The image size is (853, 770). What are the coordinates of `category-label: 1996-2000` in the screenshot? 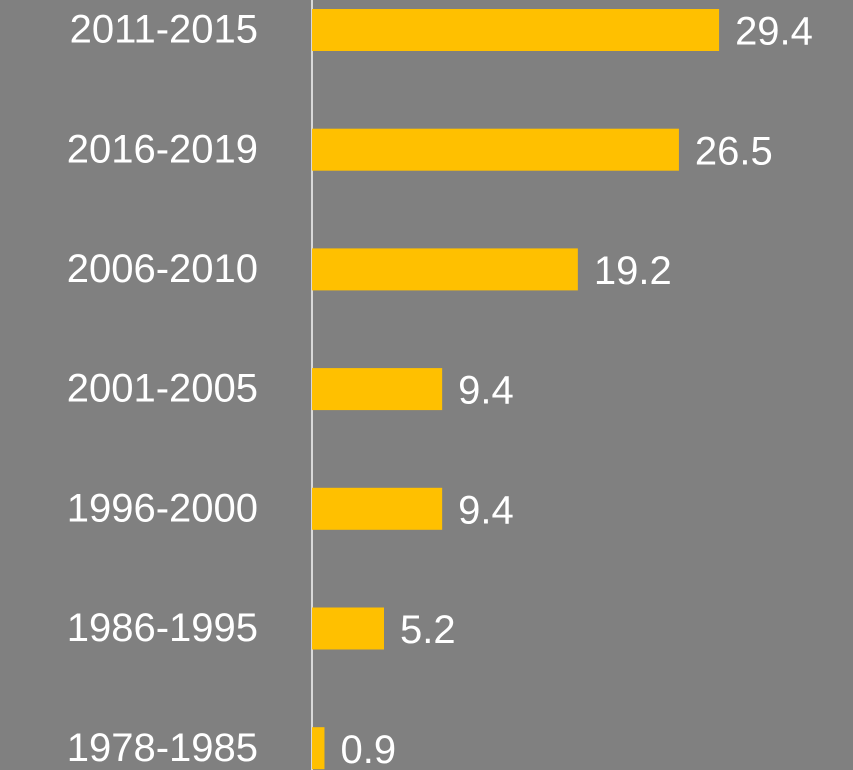 It's located at (162, 508).